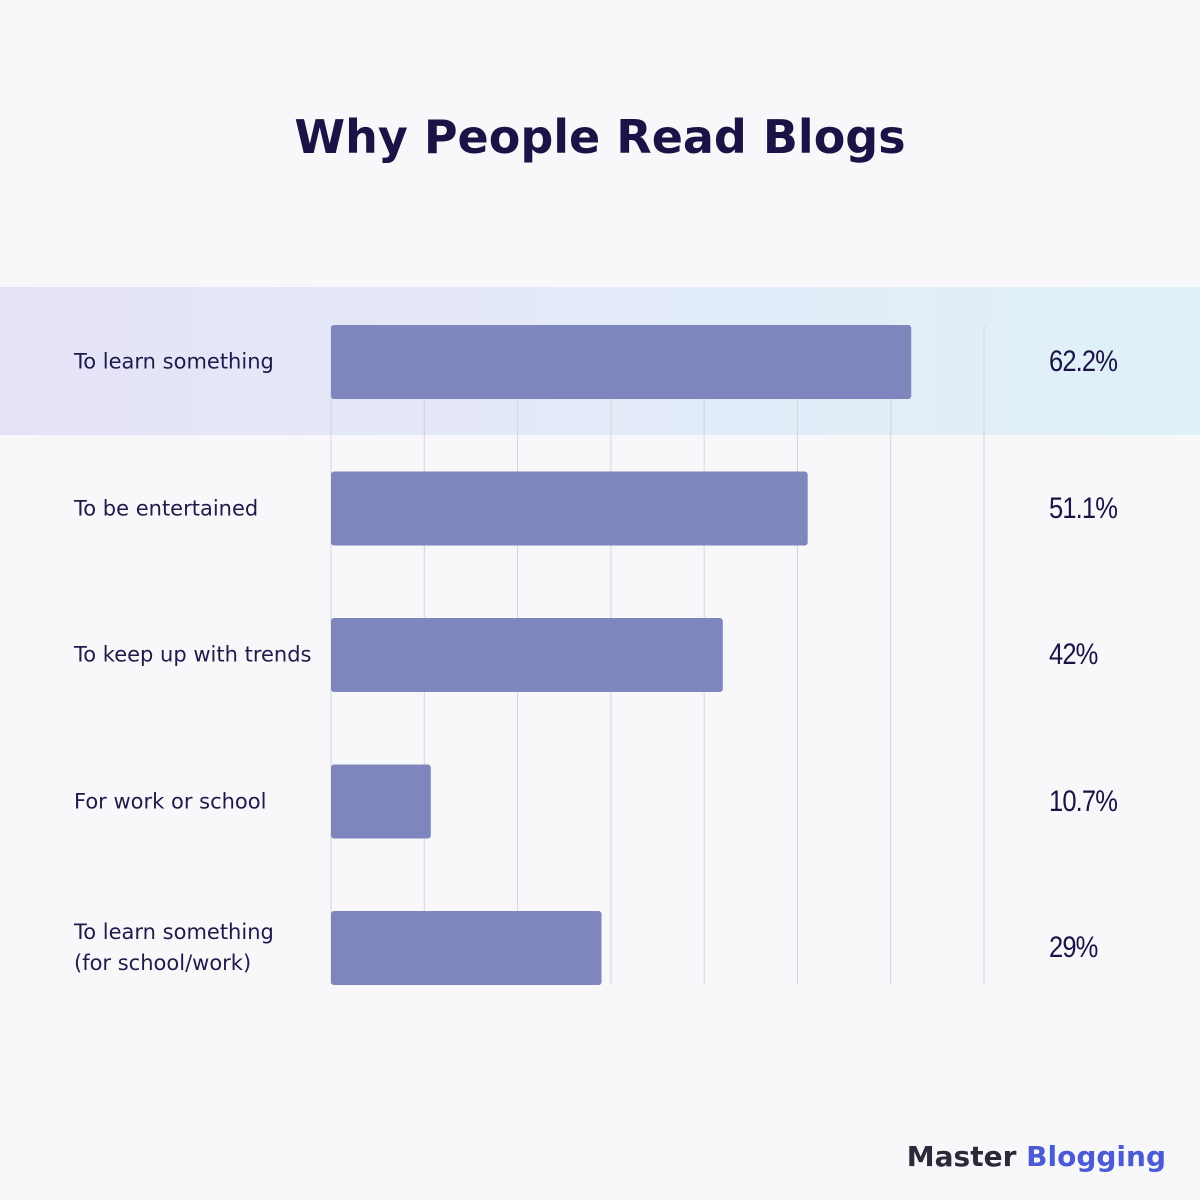 The width and height of the screenshot is (1200, 1200). What do you see at coordinates (170, 801) in the screenshot?
I see `category-label: For work or school` at bounding box center [170, 801].